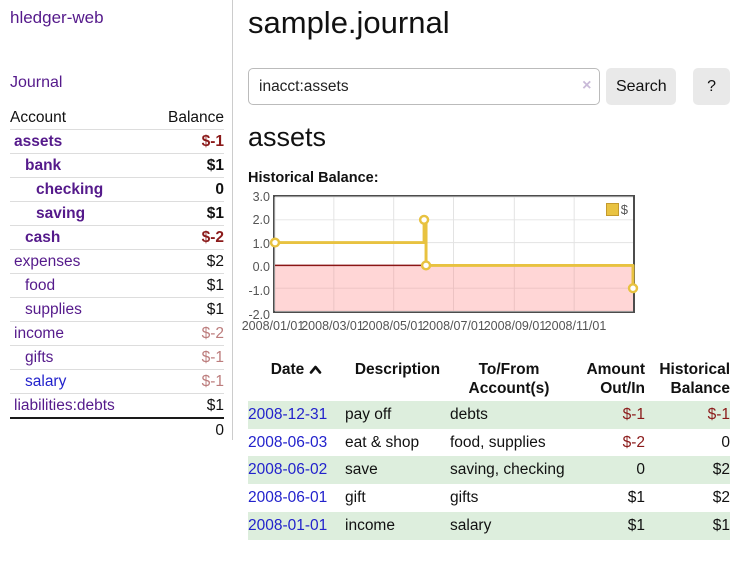 This screenshot has width=742, height=582. Describe the element at coordinates (261, 267) in the screenshot. I see `y-tick-label: 0.0` at that location.